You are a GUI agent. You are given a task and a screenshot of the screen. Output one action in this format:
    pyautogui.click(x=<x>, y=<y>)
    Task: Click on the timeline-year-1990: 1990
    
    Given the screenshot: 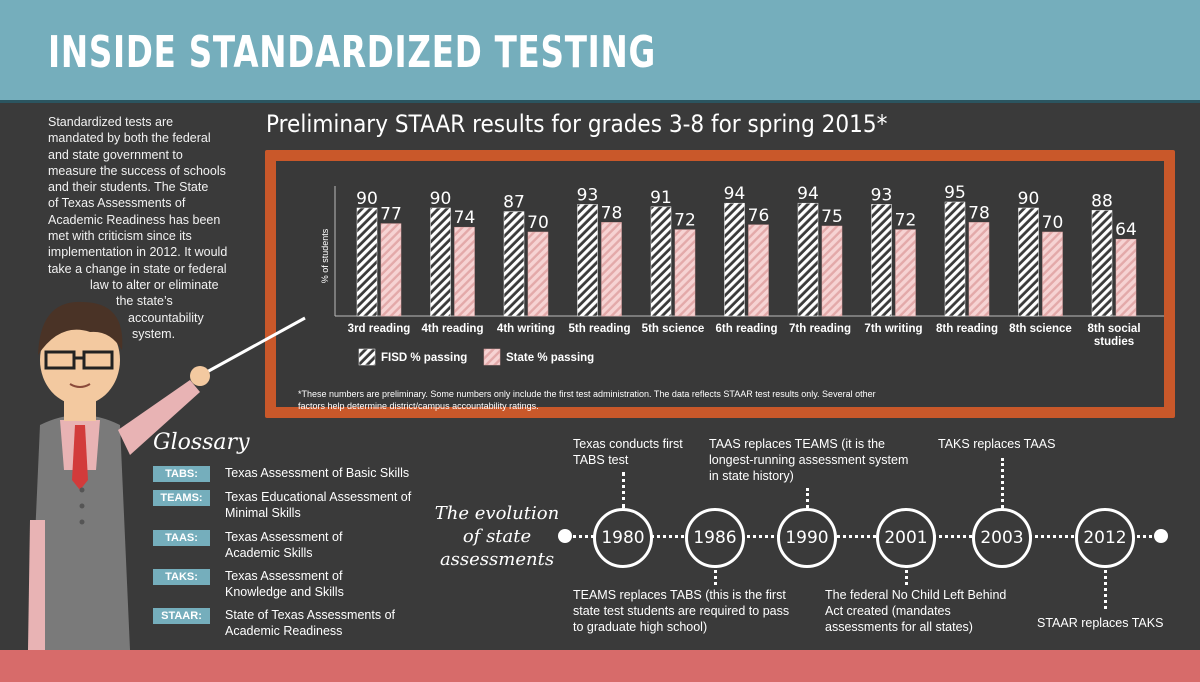 What is the action you would take?
    pyautogui.click(x=807, y=538)
    